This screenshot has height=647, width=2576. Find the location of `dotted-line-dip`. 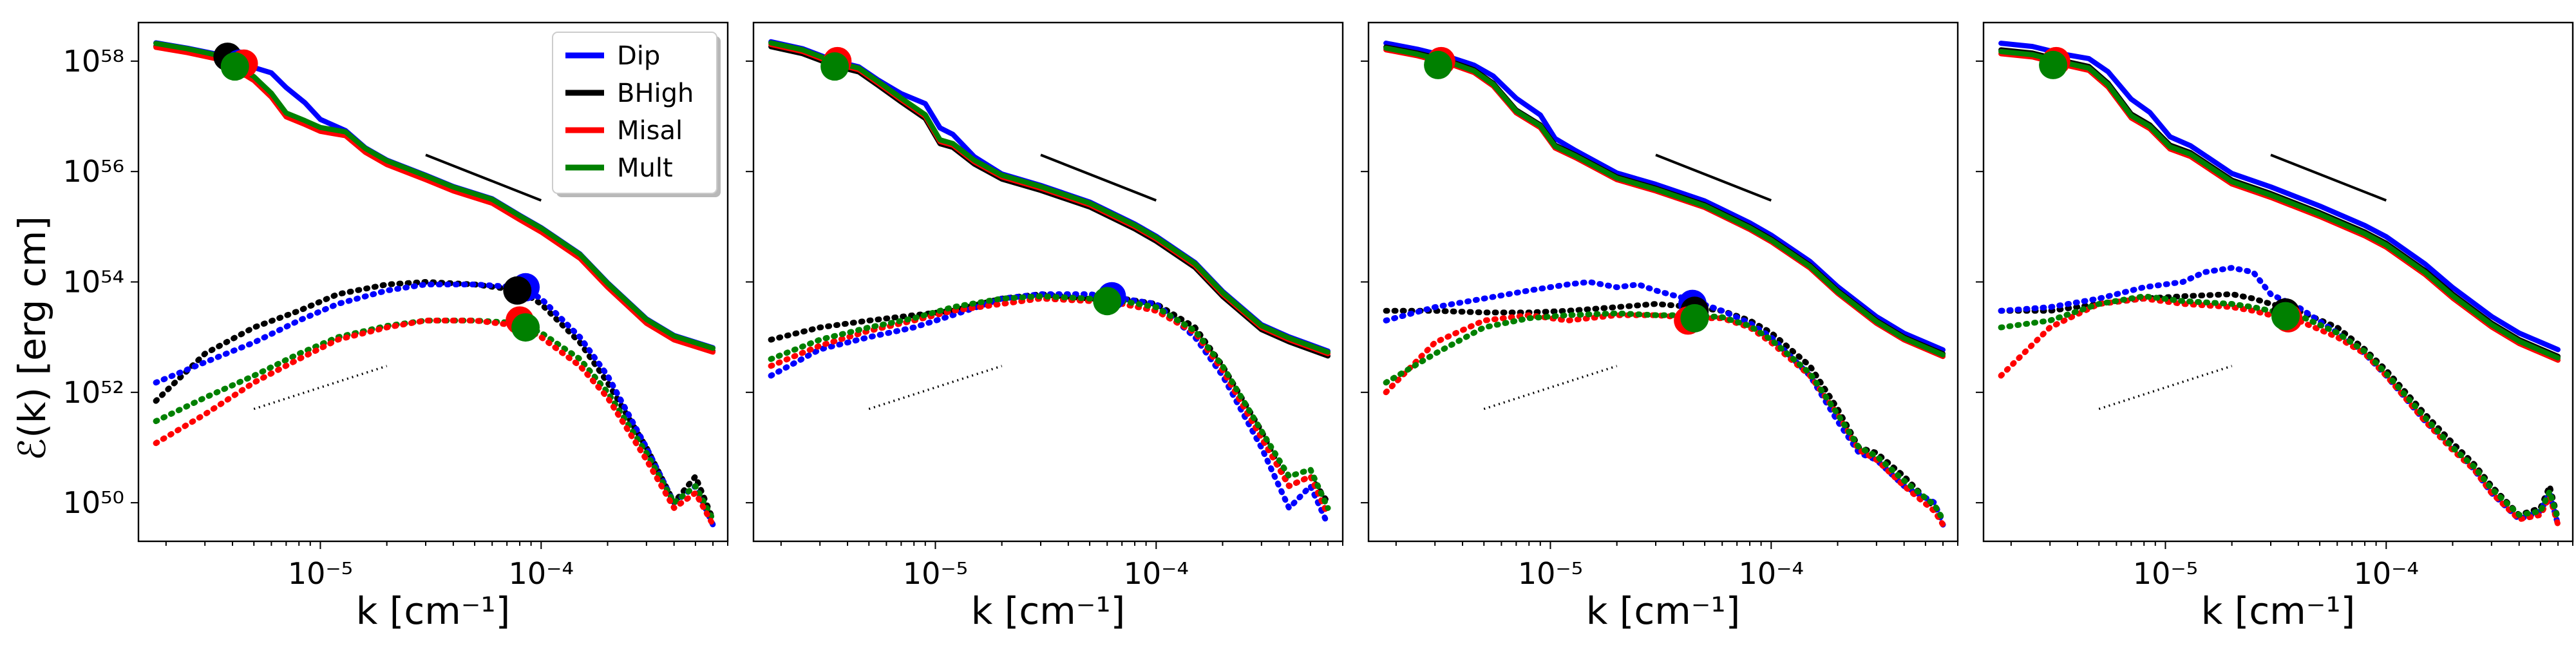

dotted-line-dip is located at coordinates (1665, 403).